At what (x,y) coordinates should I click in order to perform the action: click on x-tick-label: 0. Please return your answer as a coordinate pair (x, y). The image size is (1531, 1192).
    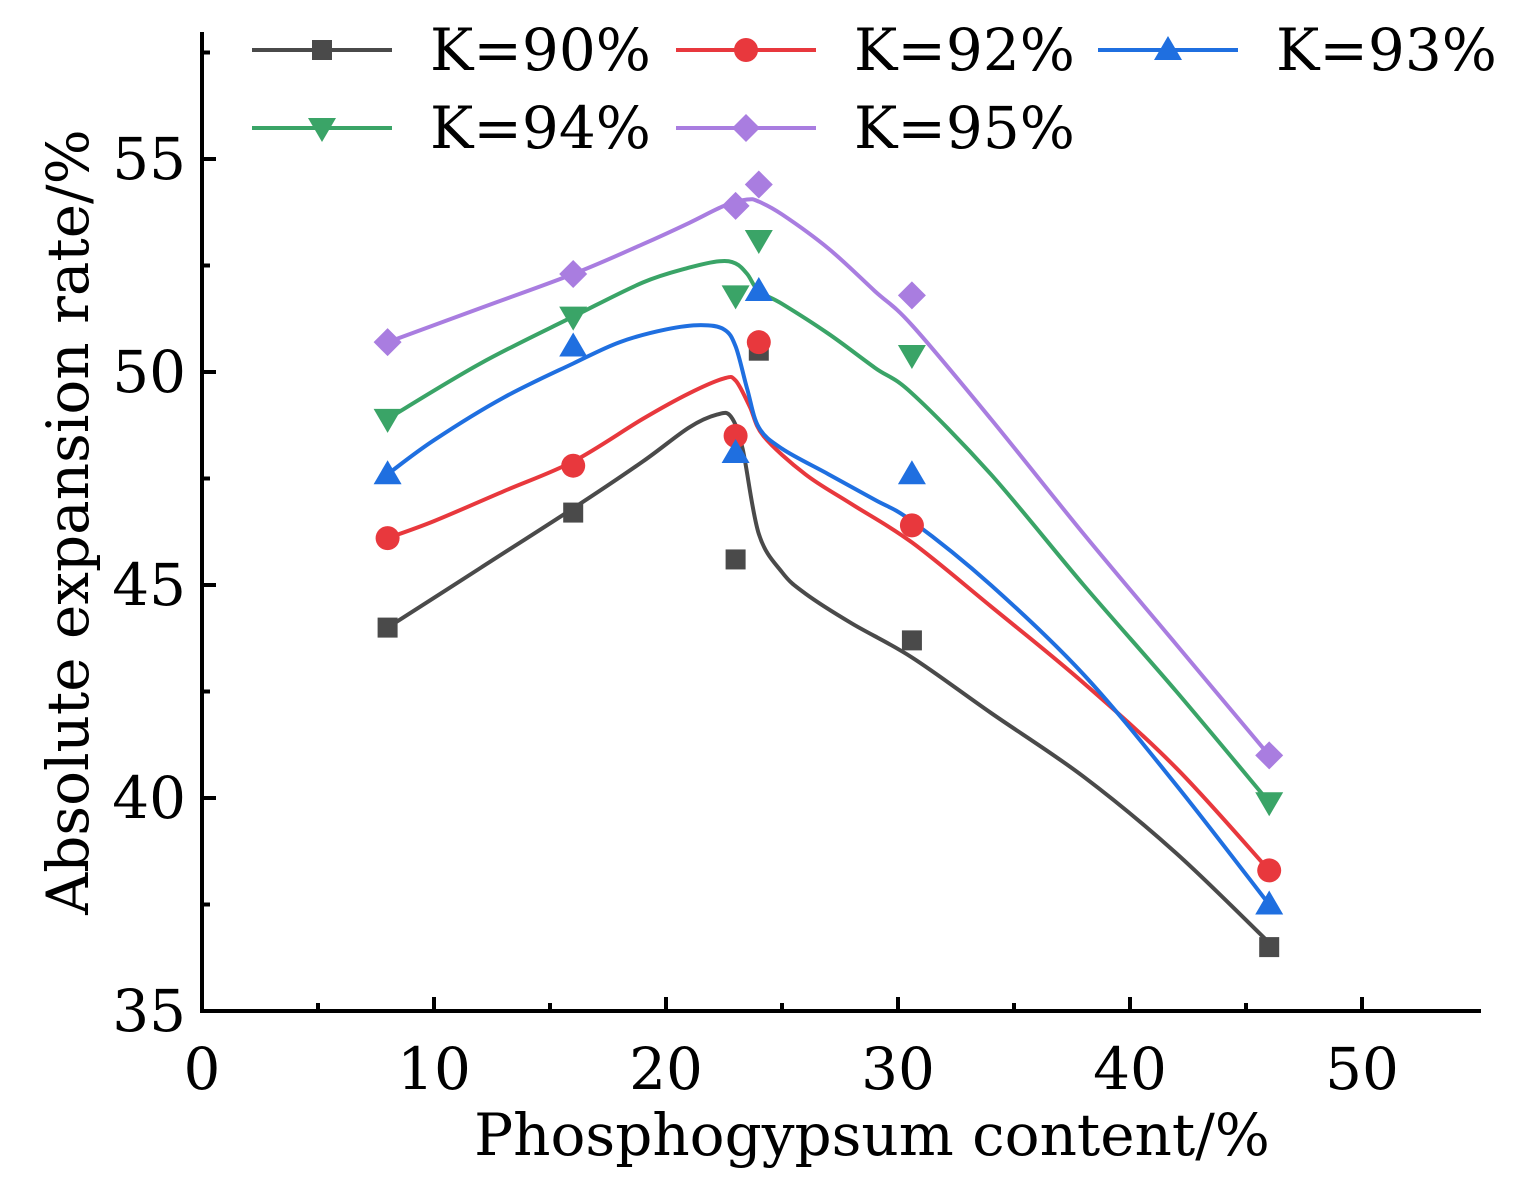
    Looking at the image, I should click on (202, 1069).